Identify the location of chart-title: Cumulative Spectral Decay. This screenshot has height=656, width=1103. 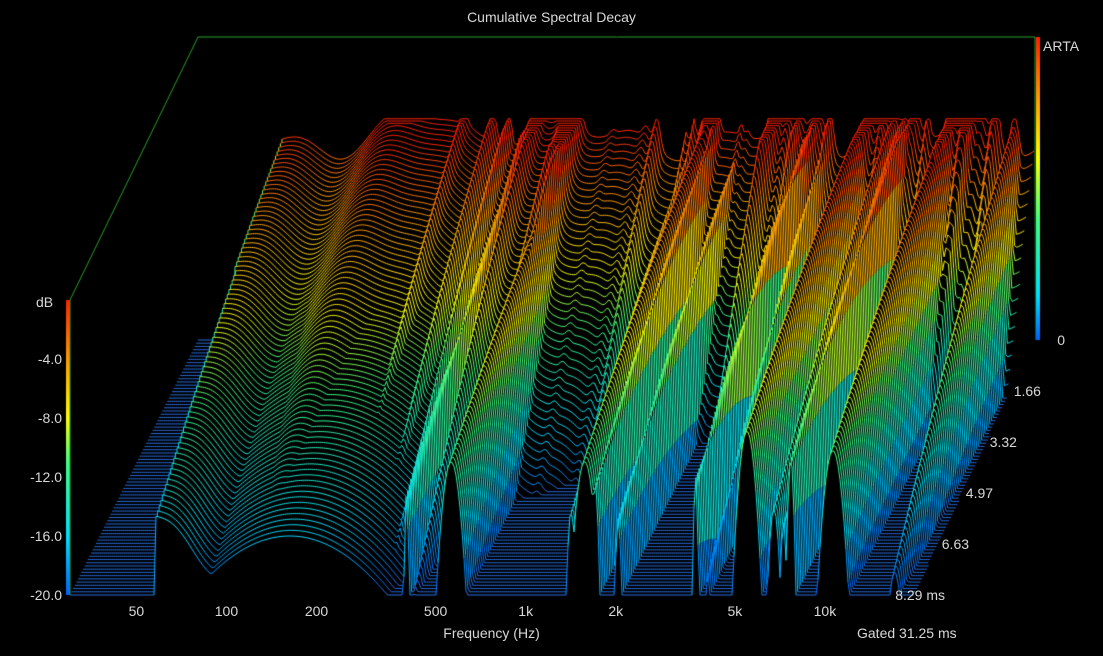
(551, 17).